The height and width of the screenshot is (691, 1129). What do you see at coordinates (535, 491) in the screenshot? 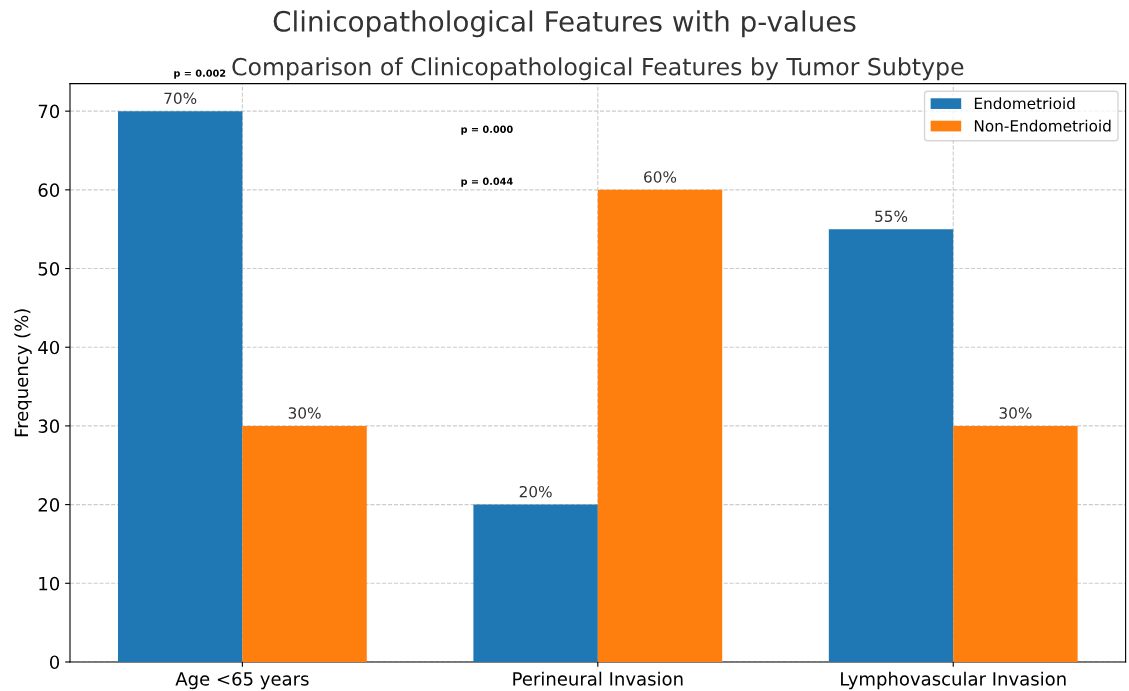
I see `data-label: 20%` at bounding box center [535, 491].